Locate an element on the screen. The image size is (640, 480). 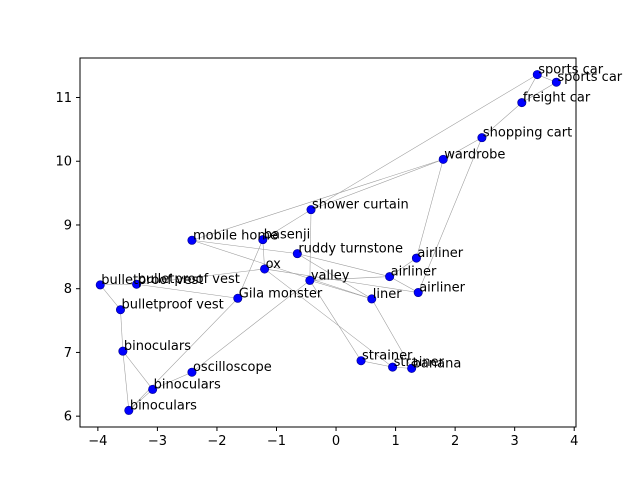
point-label: shopping cart is located at coordinates (527, 133).